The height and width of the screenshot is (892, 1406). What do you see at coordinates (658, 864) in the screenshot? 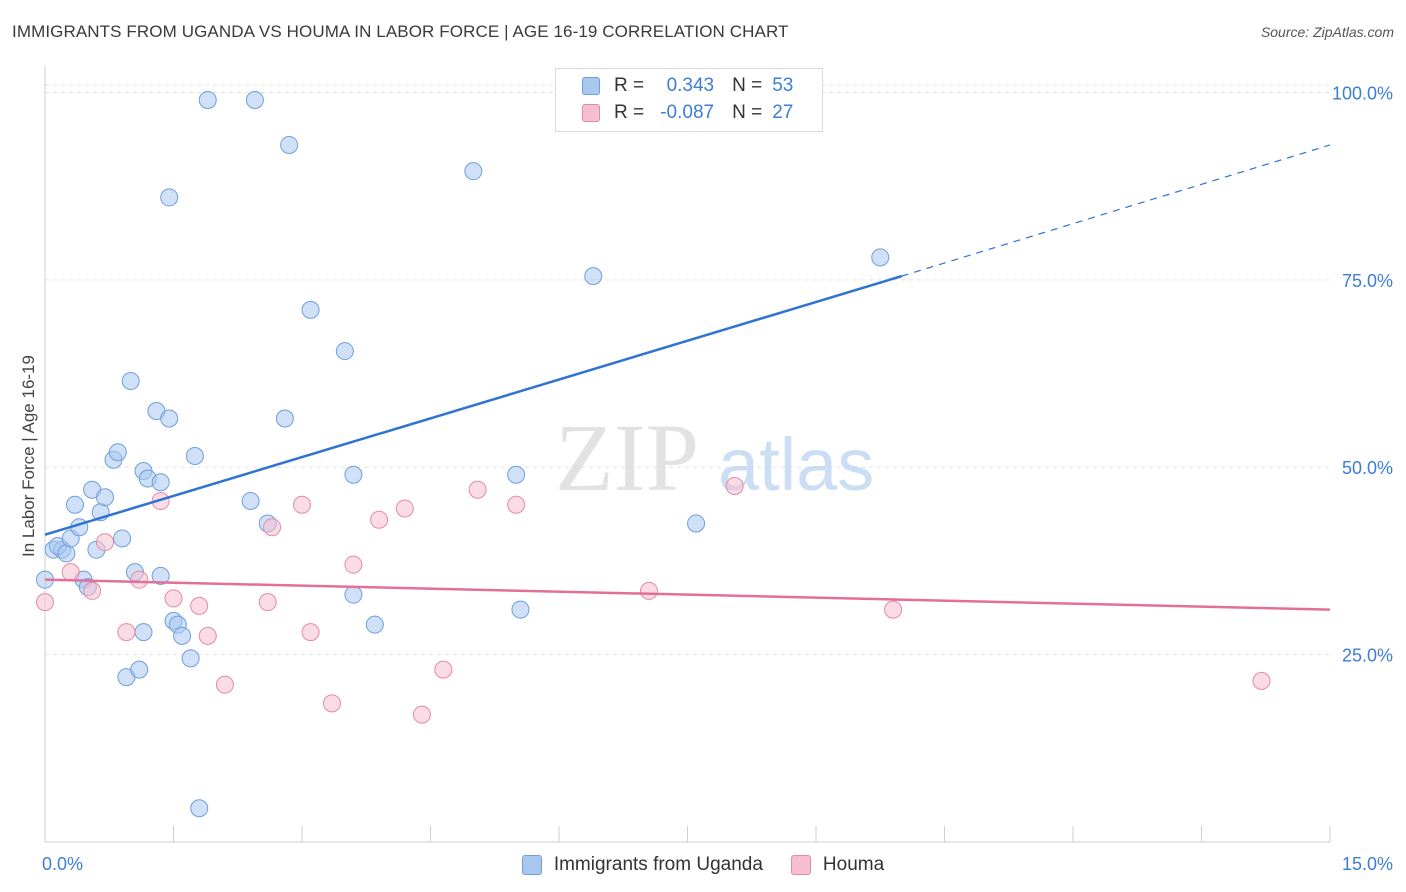
I see `series-name-uganda: Immigrants from Uganda` at bounding box center [658, 864].